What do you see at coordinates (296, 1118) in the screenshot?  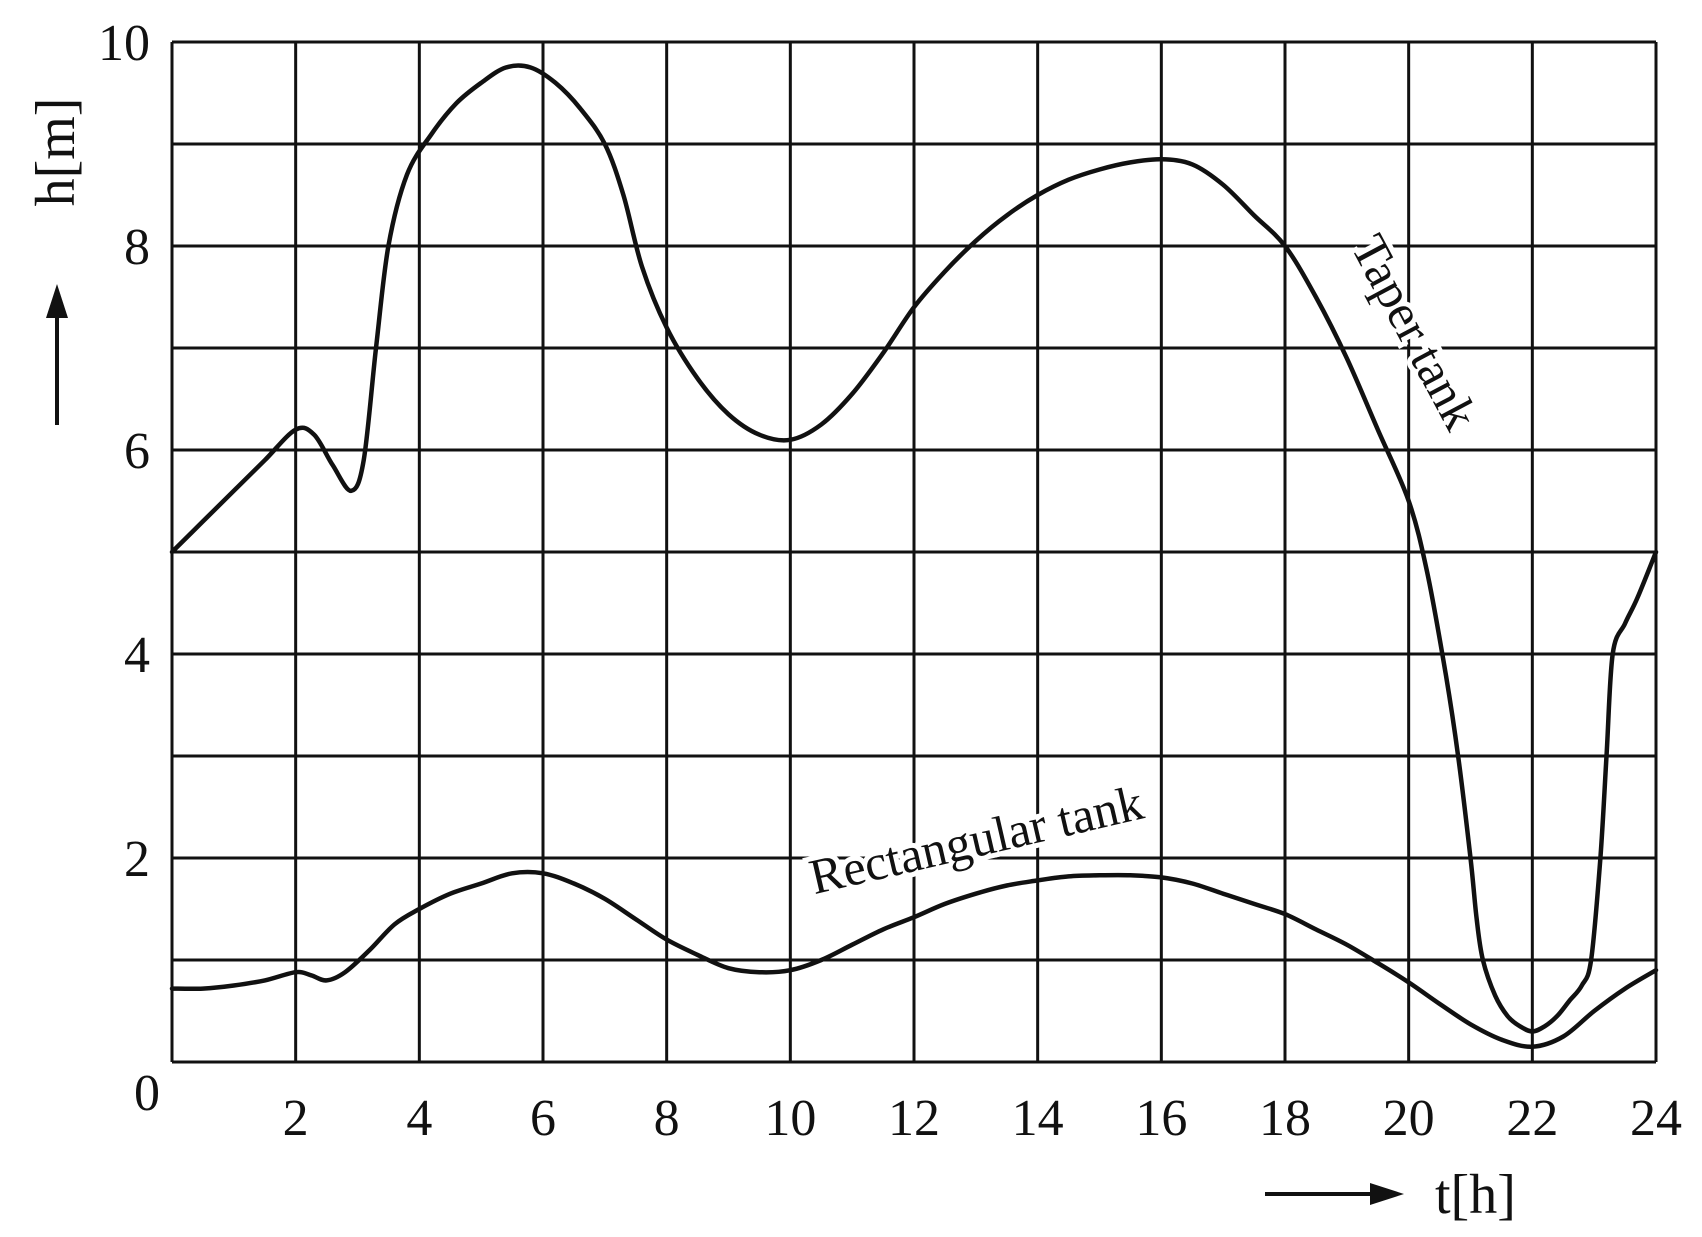 I see `x-tick-label: 2` at bounding box center [296, 1118].